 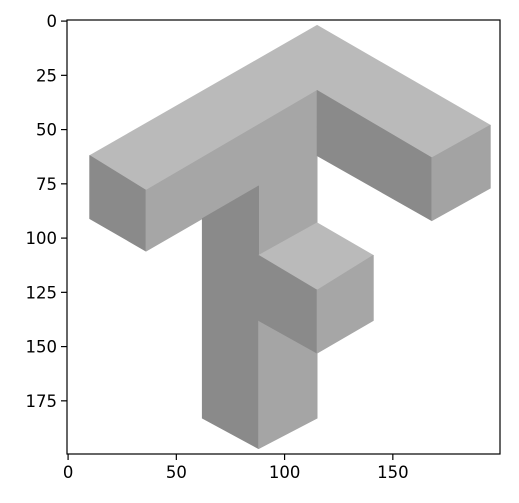 What do you see at coordinates (52, 21) in the screenshot?
I see `y-tick-label: 0` at bounding box center [52, 21].